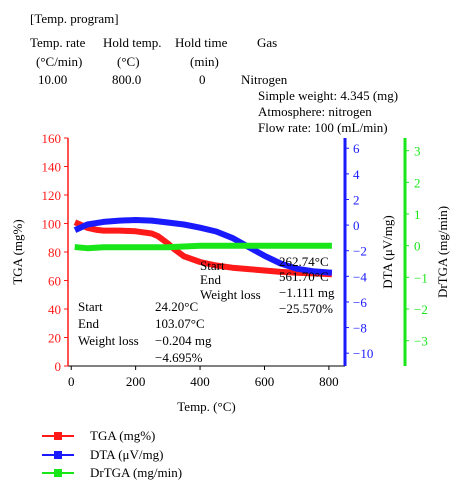 The width and height of the screenshot is (467, 500). What do you see at coordinates (323, 127) in the screenshot?
I see `sample-flow-rate: Flow rate: 100 (mL/min)` at bounding box center [323, 127].